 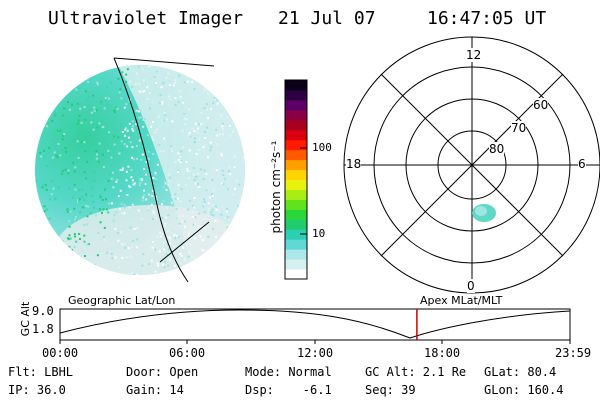 I want to click on y-tick-label-9: 9.0, so click(x=43, y=311).